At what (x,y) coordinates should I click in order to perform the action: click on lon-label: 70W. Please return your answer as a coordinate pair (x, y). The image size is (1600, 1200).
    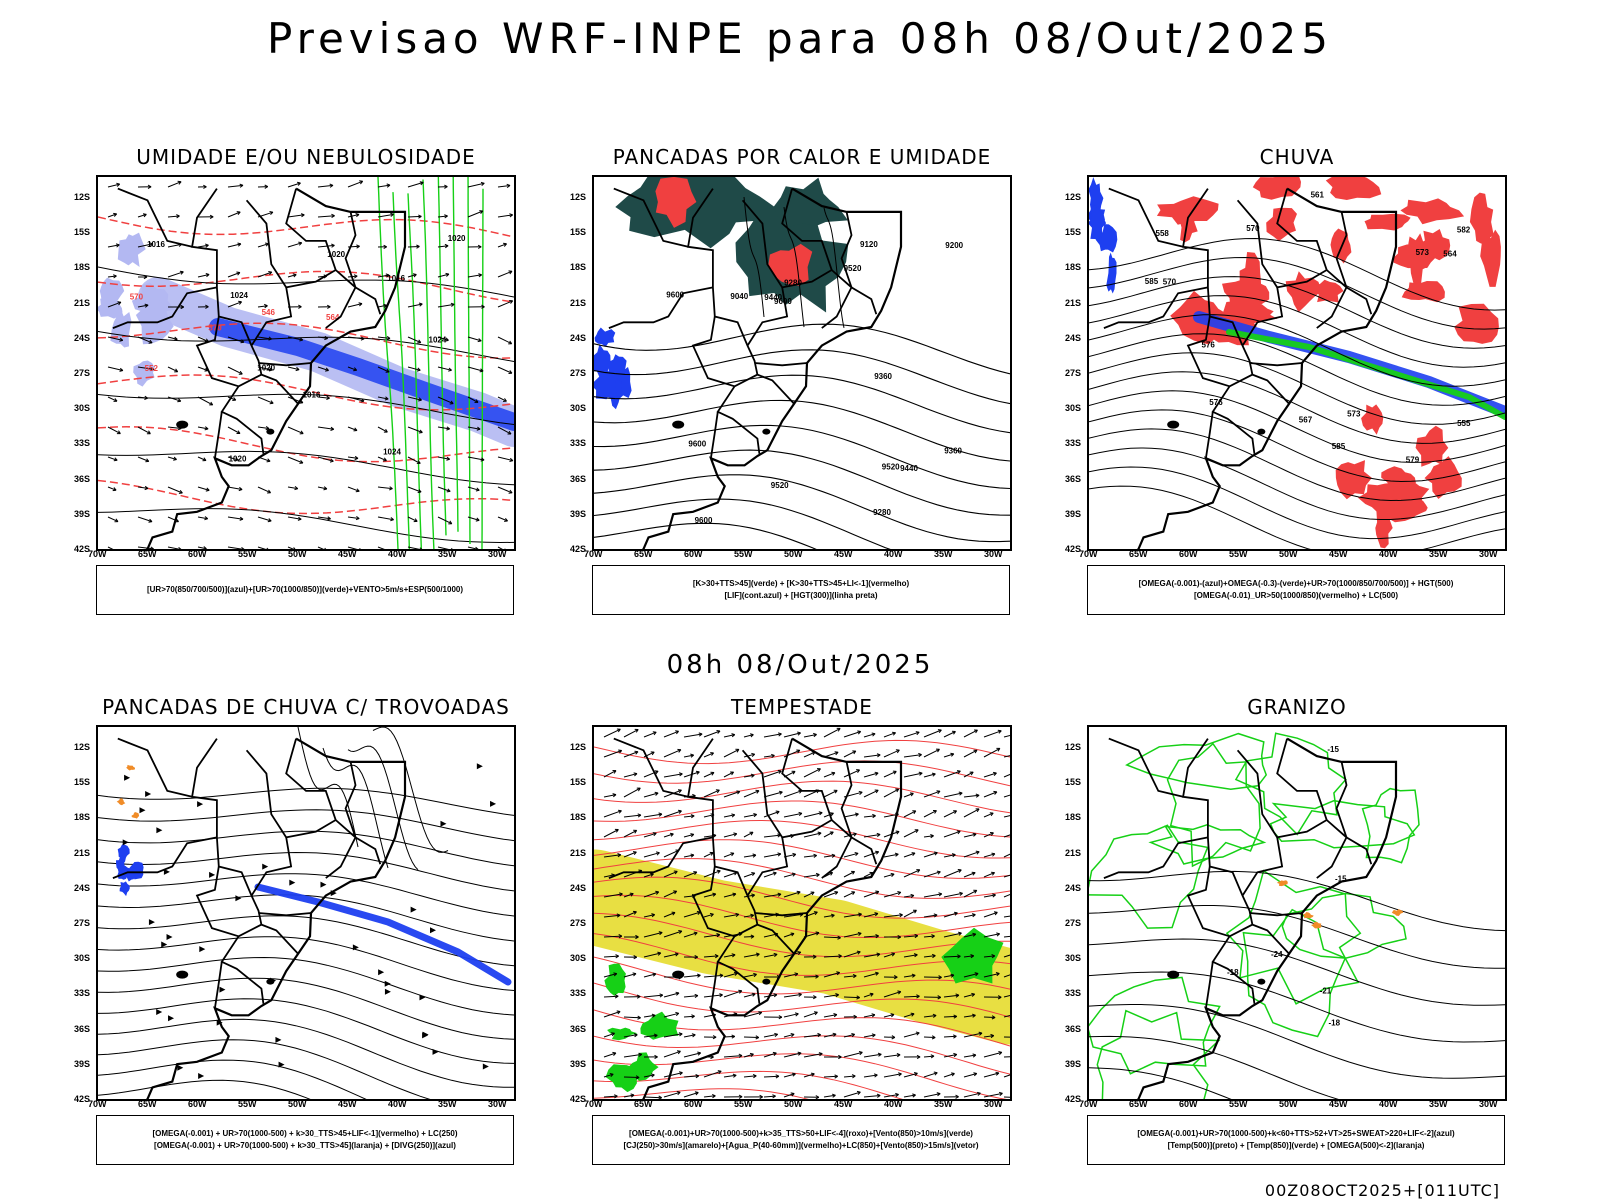
    Looking at the image, I should click on (593, 1104).